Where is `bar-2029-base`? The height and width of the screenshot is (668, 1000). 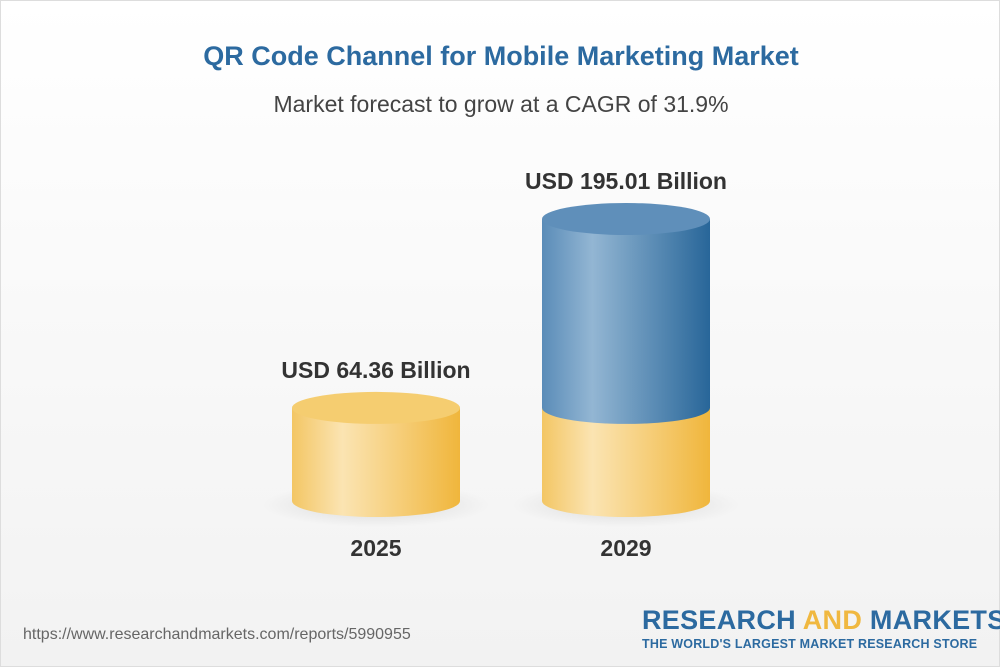 bar-2029-base is located at coordinates (626, 462).